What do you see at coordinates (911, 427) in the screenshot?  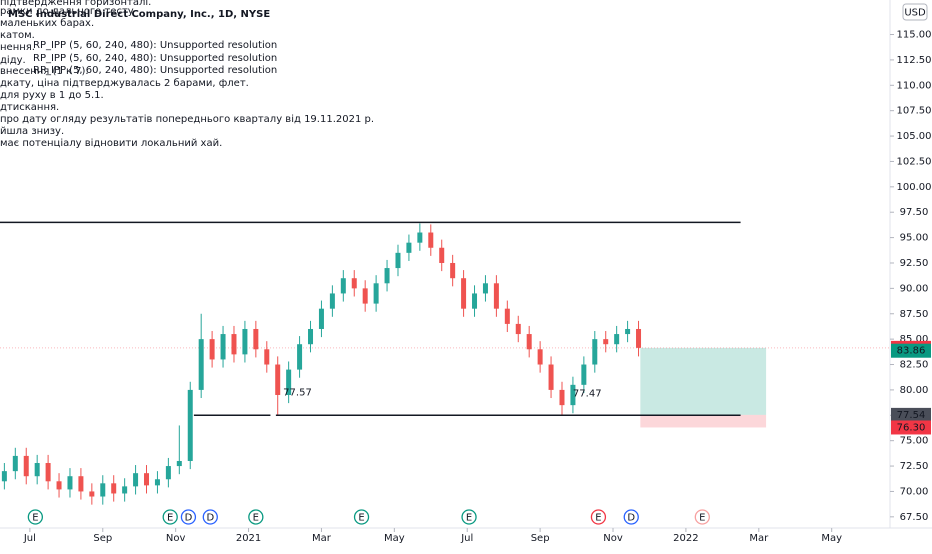 I see `price-label: 76.30` at bounding box center [911, 427].